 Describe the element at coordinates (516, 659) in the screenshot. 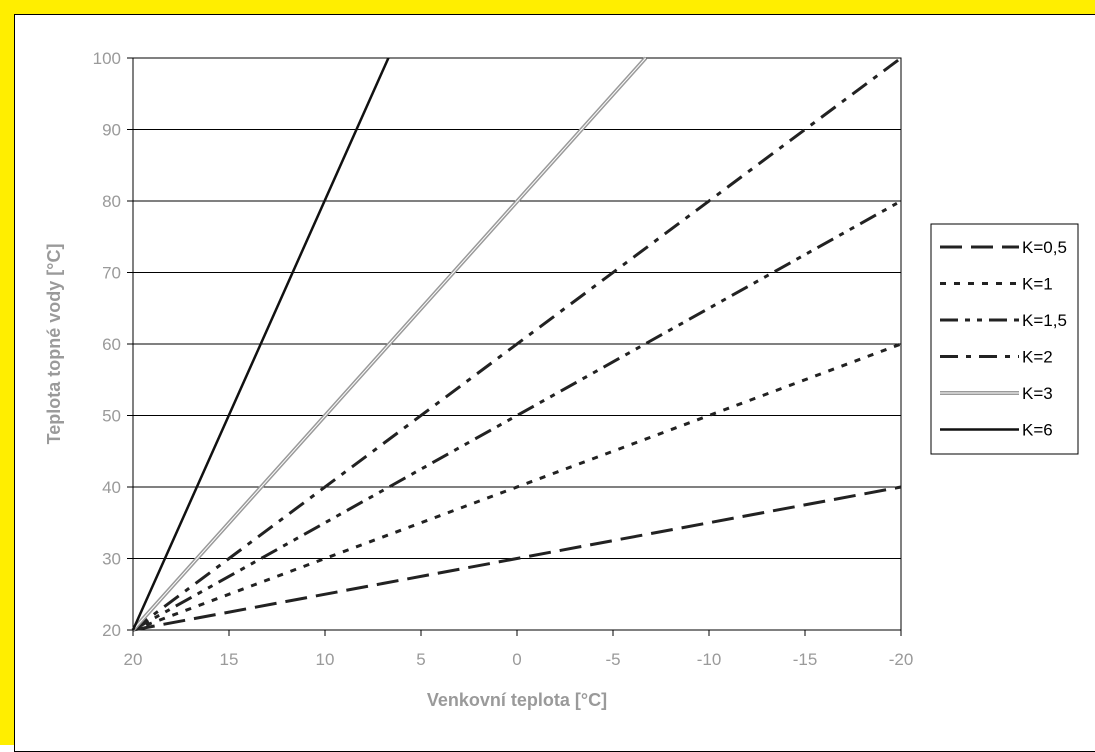

I see `x-tick-label: 0` at that location.